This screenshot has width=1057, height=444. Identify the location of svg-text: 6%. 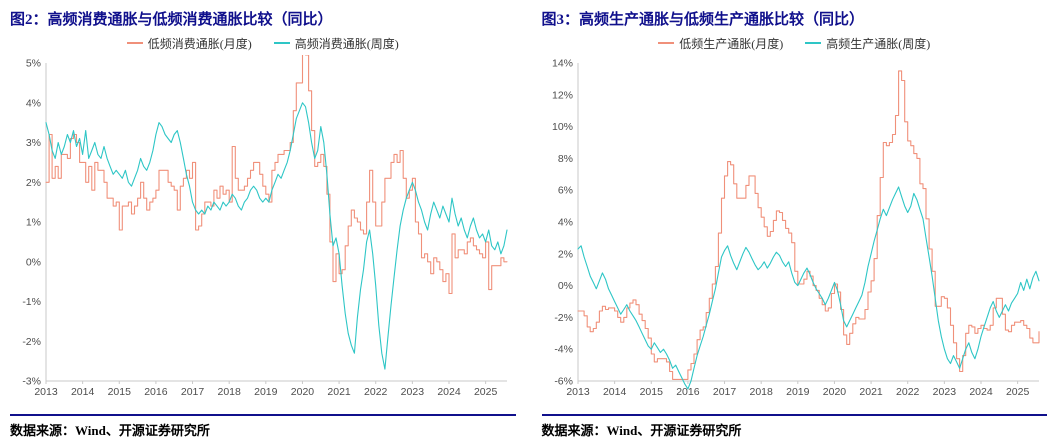
(564, 191).